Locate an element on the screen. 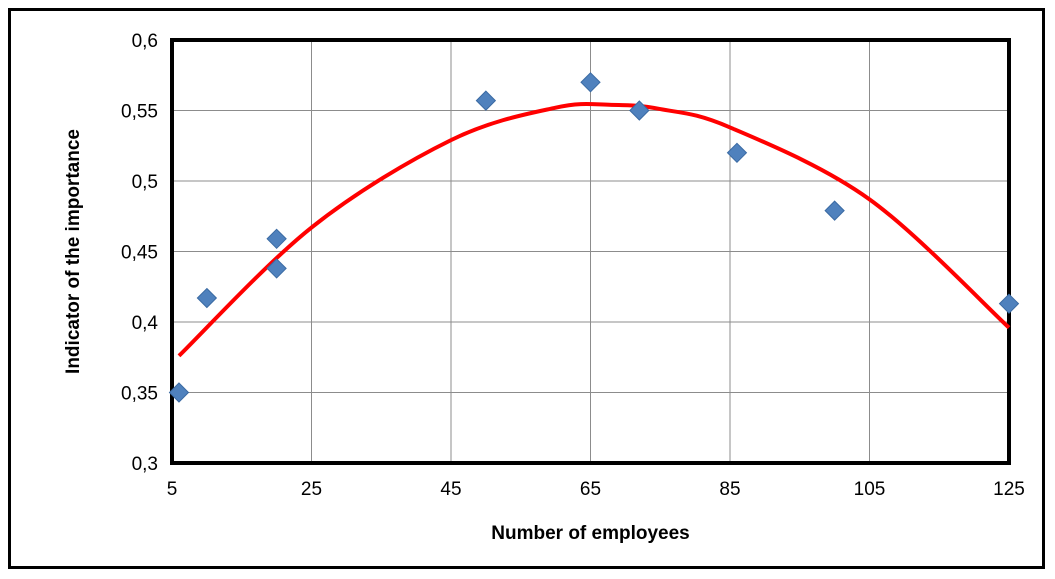 The height and width of the screenshot is (579, 1055). x-tick-label: 45 is located at coordinates (450, 489).